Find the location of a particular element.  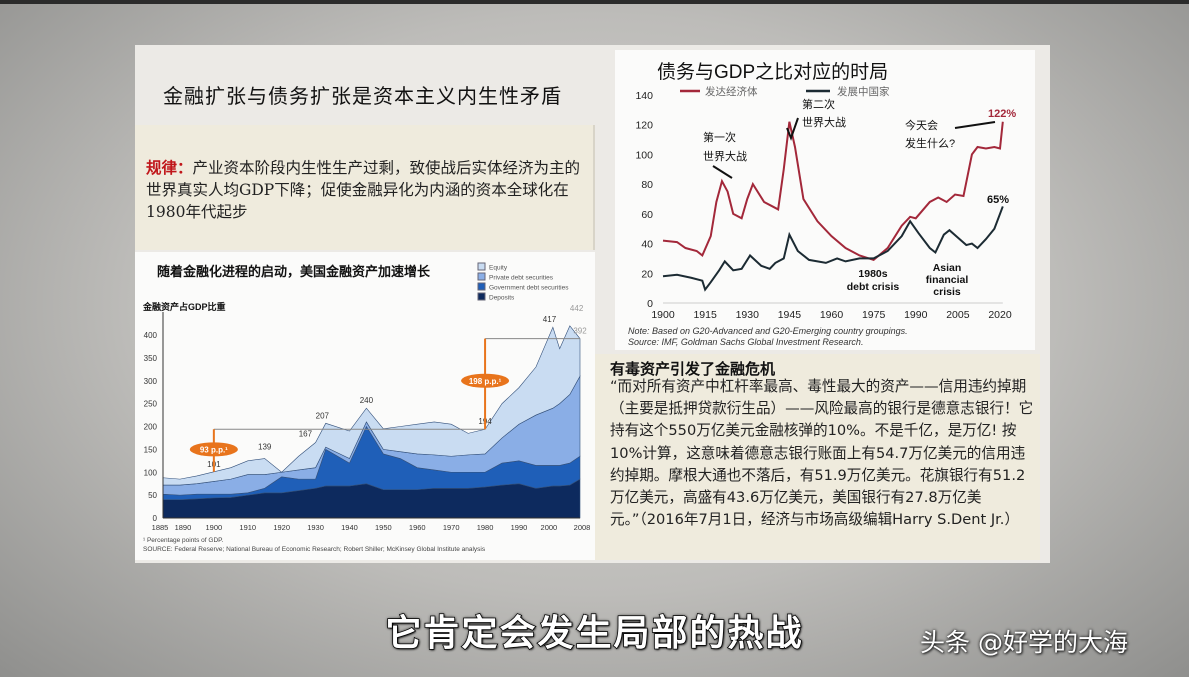

annotation-today: 发生什么? is located at coordinates (930, 143).